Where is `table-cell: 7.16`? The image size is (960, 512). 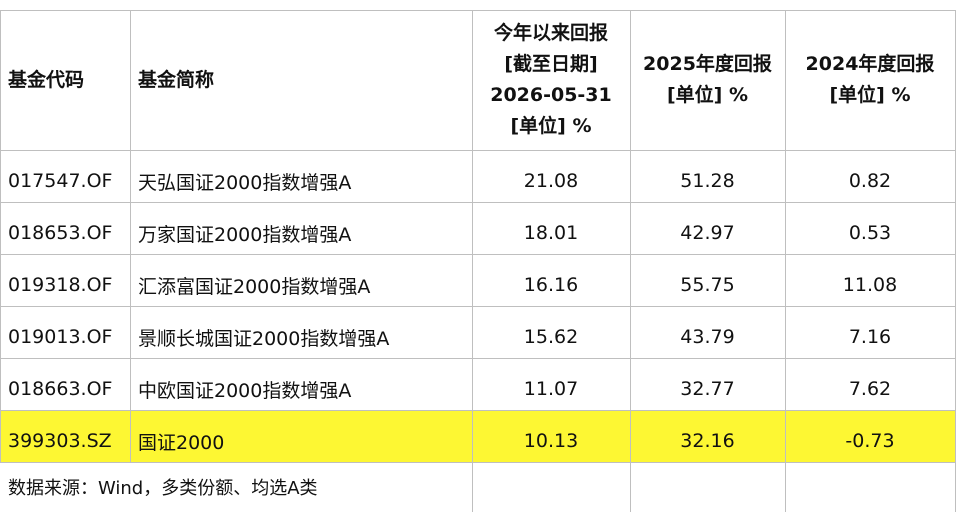
table-cell: 7.16 is located at coordinates (870, 337).